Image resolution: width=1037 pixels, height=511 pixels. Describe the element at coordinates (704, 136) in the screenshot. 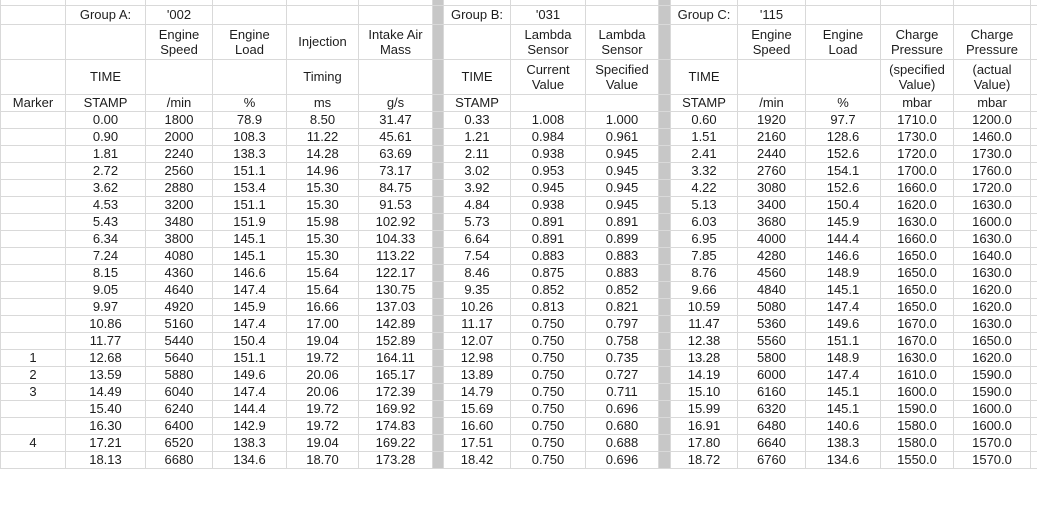

I see `cell: 1.51` at that location.